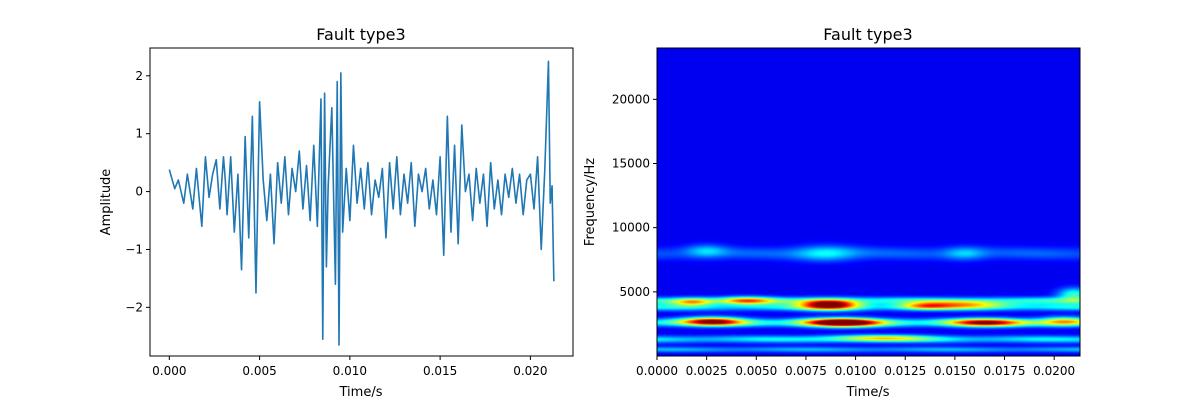 The height and width of the screenshot is (400, 1200). I want to click on x-tick-label: 0.0100, so click(856, 371).